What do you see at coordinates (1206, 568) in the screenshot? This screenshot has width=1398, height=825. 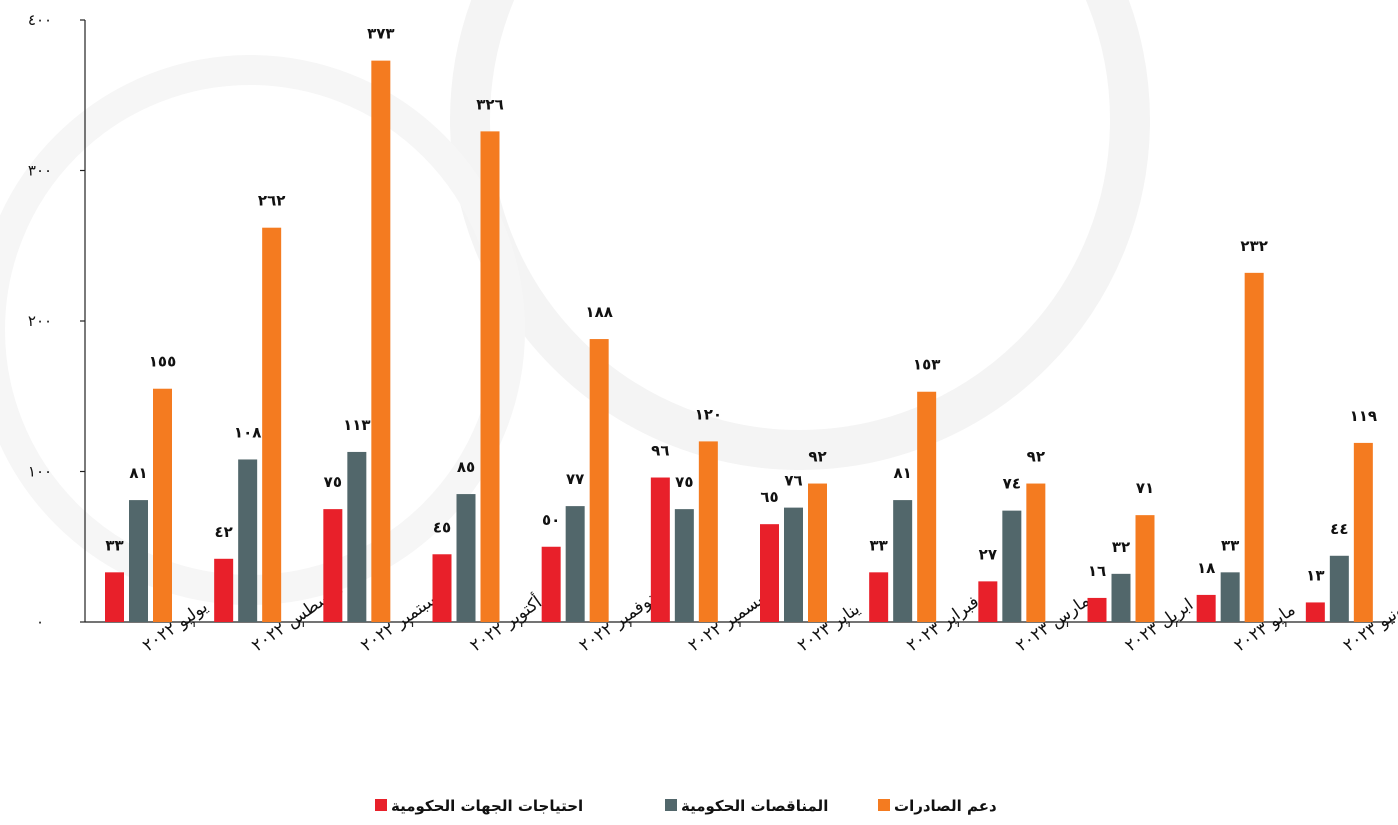 I see `data-label: ١٨` at bounding box center [1206, 568].